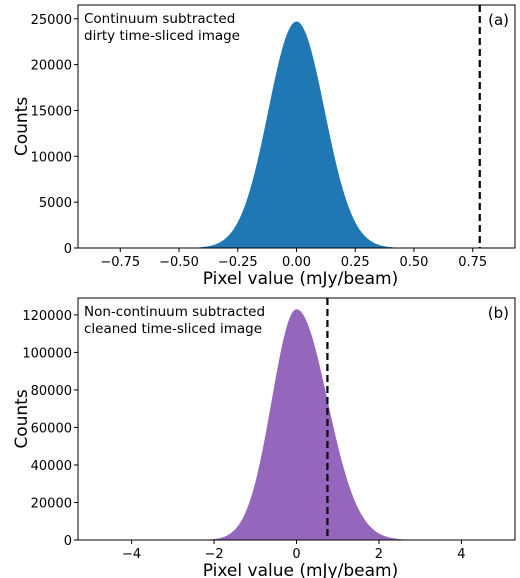 The height and width of the screenshot is (578, 520). Describe the element at coordinates (162, 36) in the screenshot. I see `annotation-line: dirty time-sliced image` at that location.